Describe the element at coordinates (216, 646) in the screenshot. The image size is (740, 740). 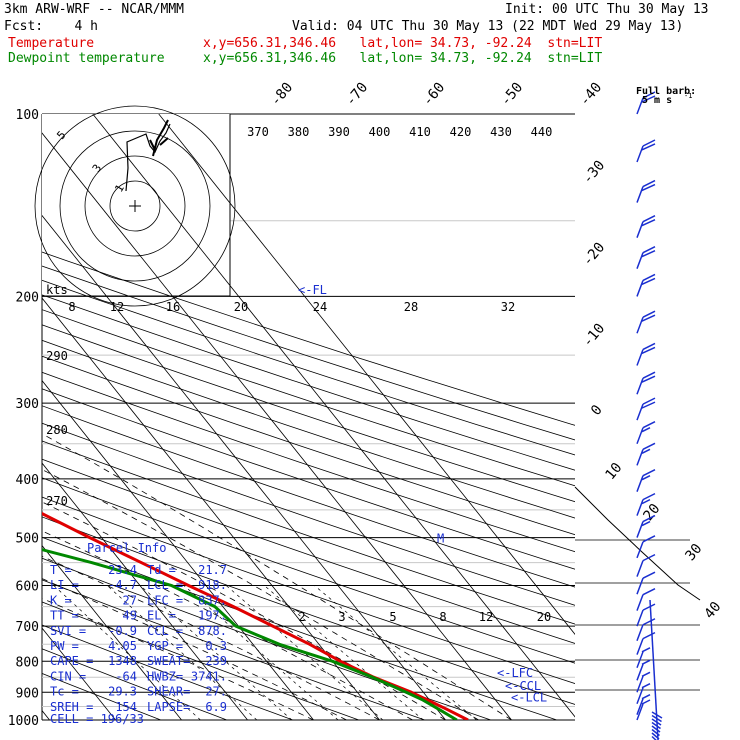
I see `parcel-value-right: 0.3` at that location.